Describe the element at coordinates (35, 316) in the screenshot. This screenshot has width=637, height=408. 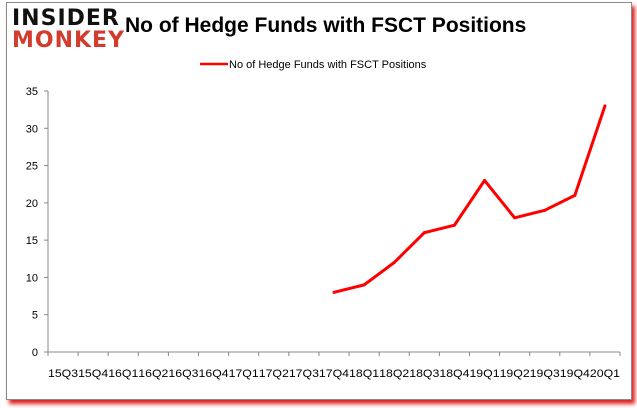
I see `y-tick-label: 5` at that location.